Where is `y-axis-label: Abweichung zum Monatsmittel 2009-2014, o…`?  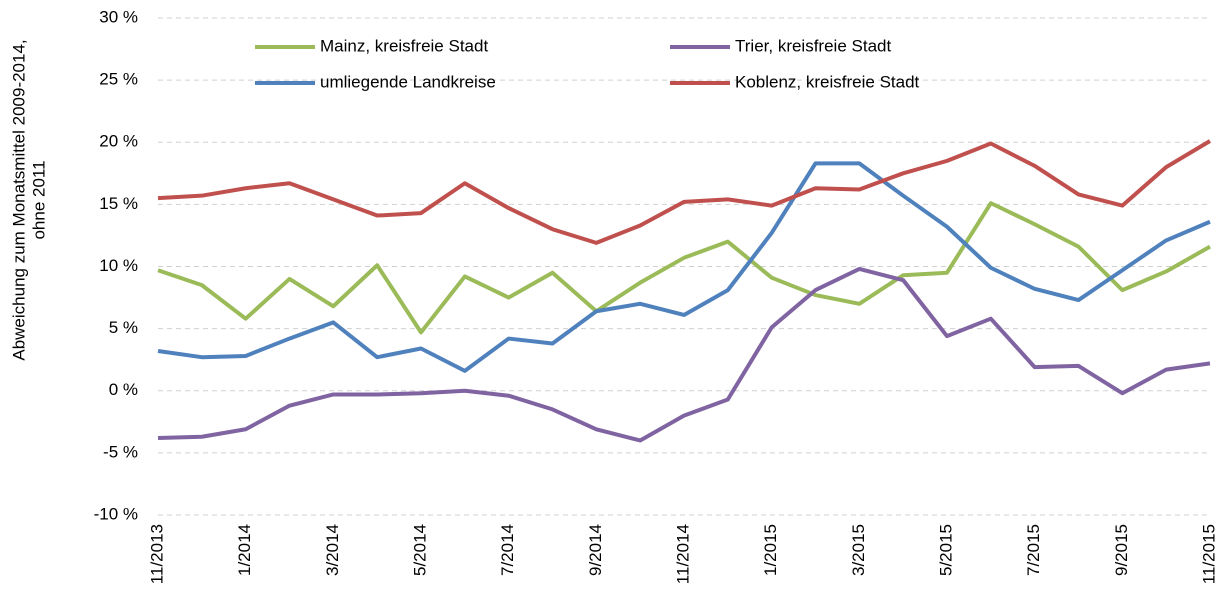
y-axis-label: Abweichung zum Monatsmittel 2009-2014, o… is located at coordinates (28, 199).